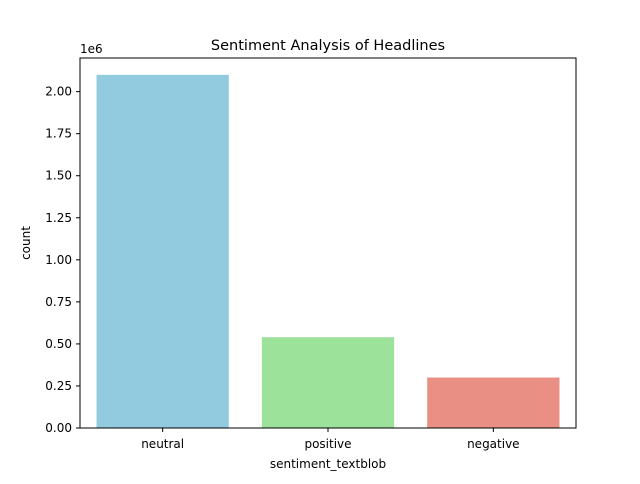 This screenshot has height=484, width=640. Describe the element at coordinates (58, 218) in the screenshot. I see `y-tick-label: 1.25` at that location.